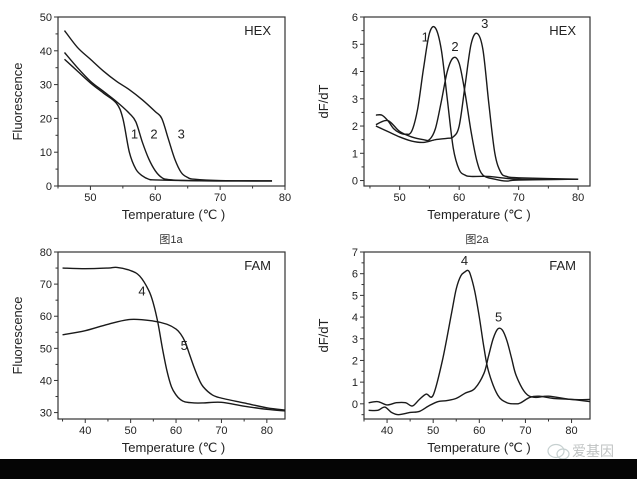  Describe the element at coordinates (46, 253) in the screenshot. I see `y-tick-label: 80` at that location.